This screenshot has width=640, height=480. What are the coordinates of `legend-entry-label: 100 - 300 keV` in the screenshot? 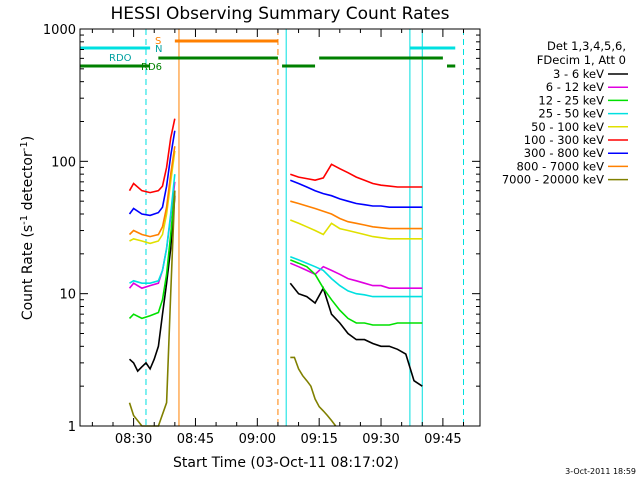 It's located at (564, 140).